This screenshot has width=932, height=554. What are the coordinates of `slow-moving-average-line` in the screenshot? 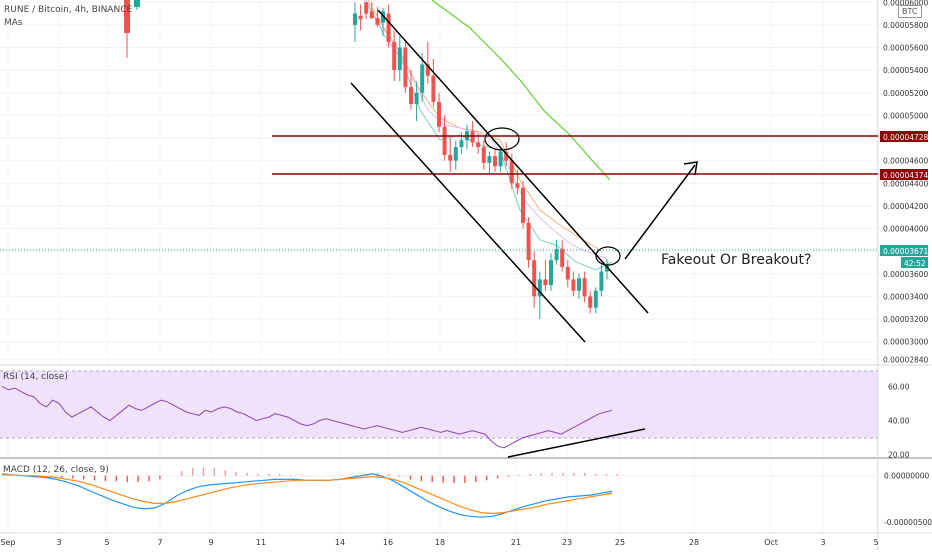 It's located at (521, 90).